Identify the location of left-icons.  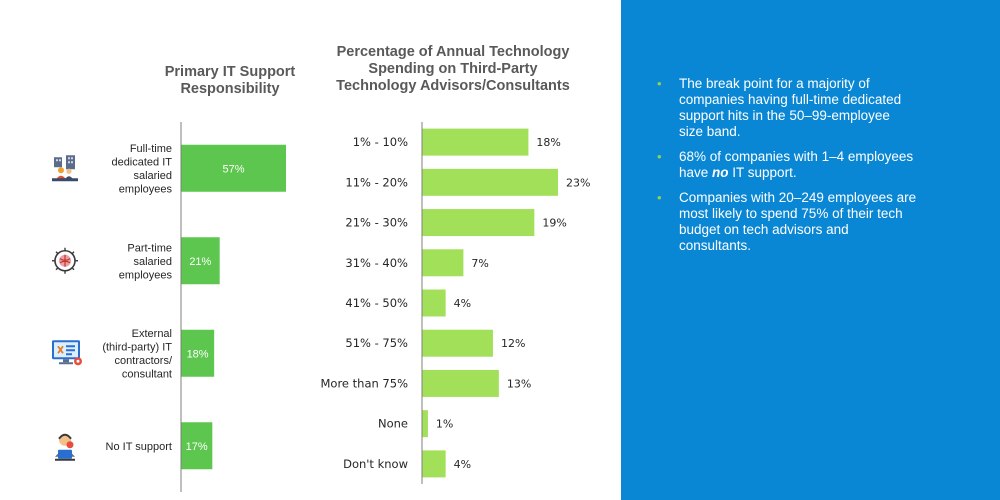
(67, 308).